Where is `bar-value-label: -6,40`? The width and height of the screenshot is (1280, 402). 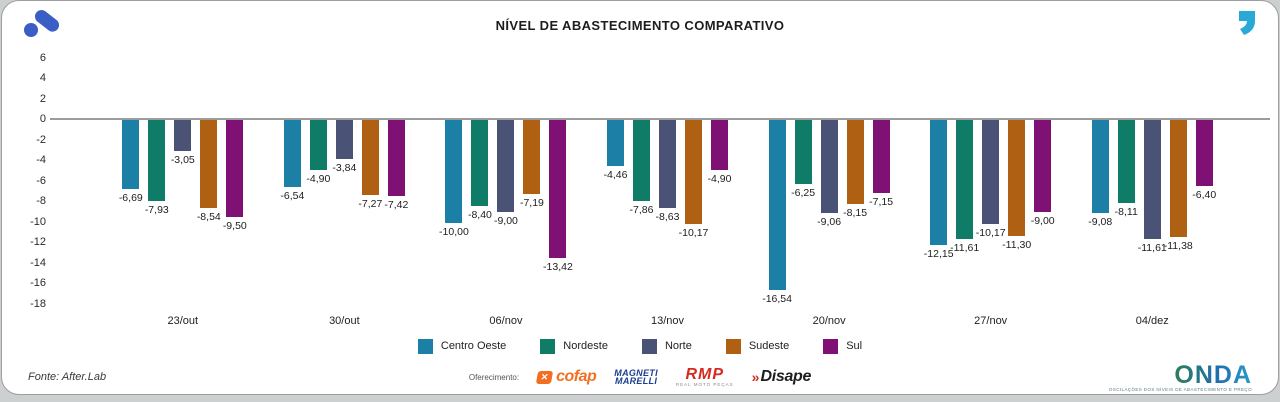
bar-value-label: -6,40 is located at coordinates (1204, 194).